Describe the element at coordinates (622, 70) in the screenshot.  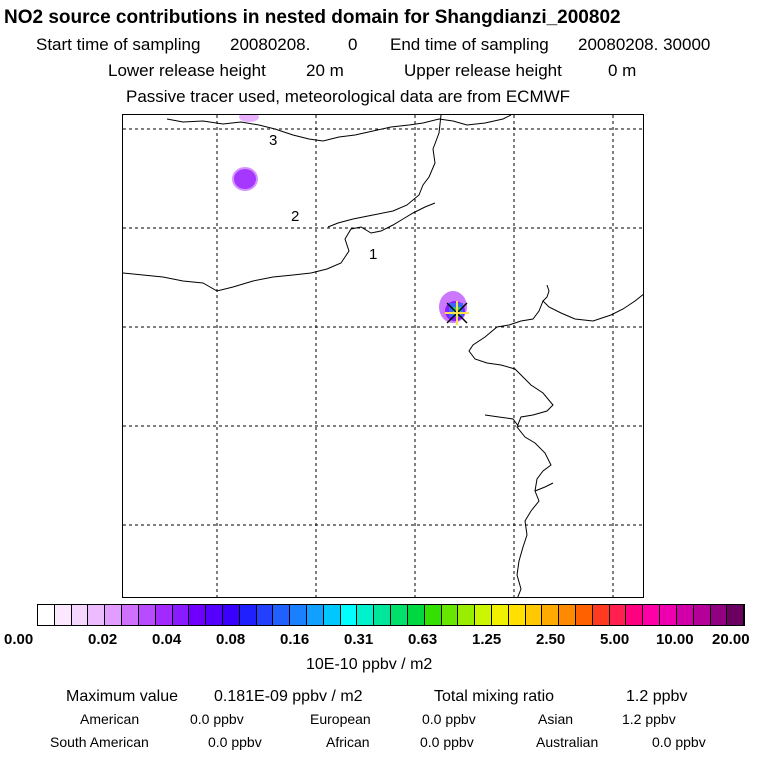
I see `upper-release-value: 0 m` at that location.